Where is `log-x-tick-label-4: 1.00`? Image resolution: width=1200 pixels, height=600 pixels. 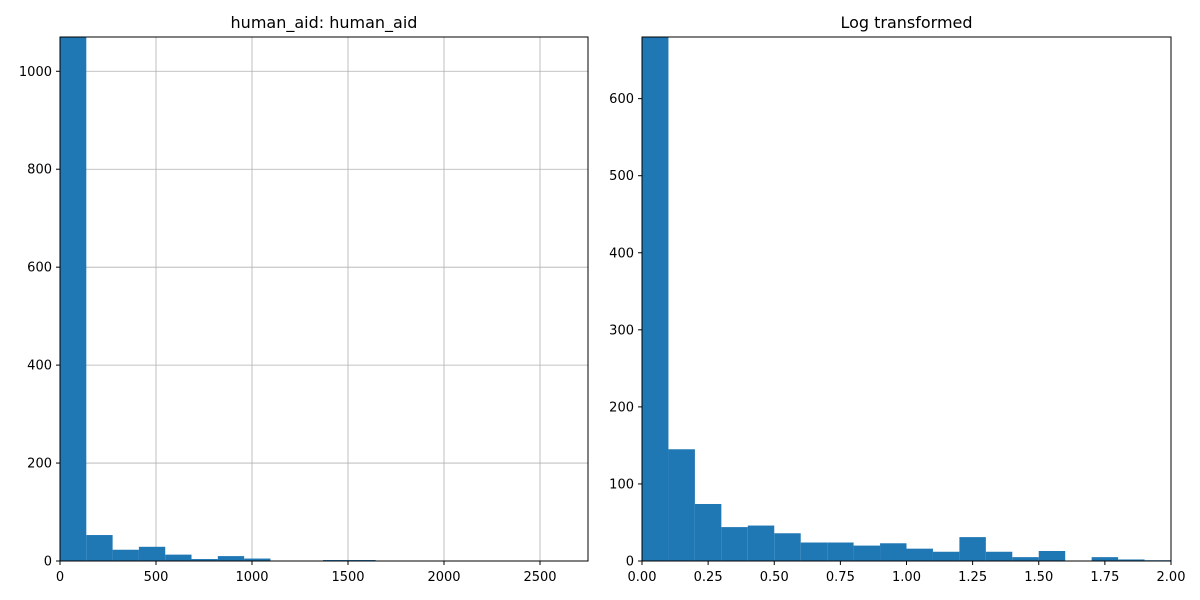 log-x-tick-label-4: 1.00 is located at coordinates (906, 577).